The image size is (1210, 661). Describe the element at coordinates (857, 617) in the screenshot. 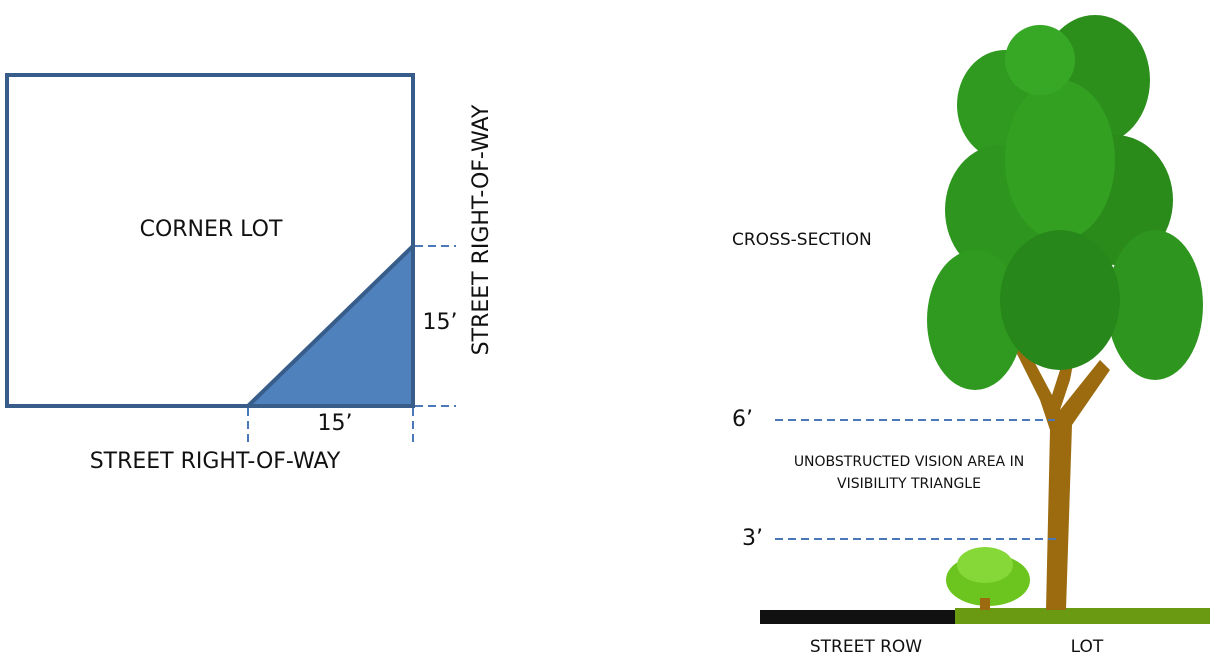

I see `street-ground` at that location.